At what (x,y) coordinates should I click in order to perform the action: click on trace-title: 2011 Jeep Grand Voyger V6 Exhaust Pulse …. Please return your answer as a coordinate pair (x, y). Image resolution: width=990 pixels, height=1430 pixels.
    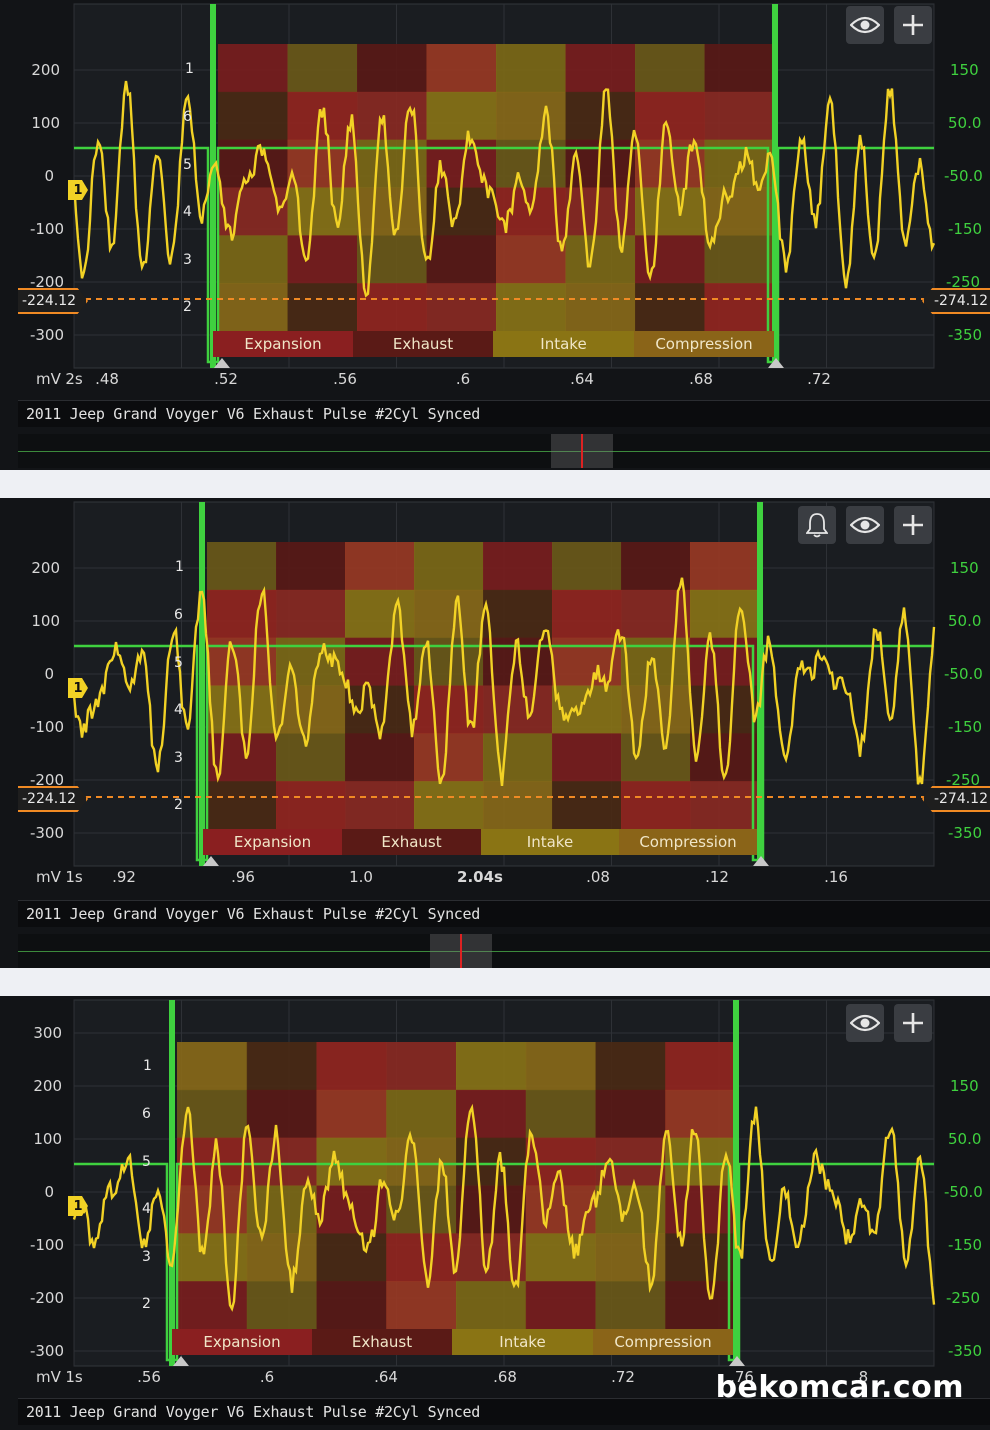
    Looking at the image, I should click on (504, 913).